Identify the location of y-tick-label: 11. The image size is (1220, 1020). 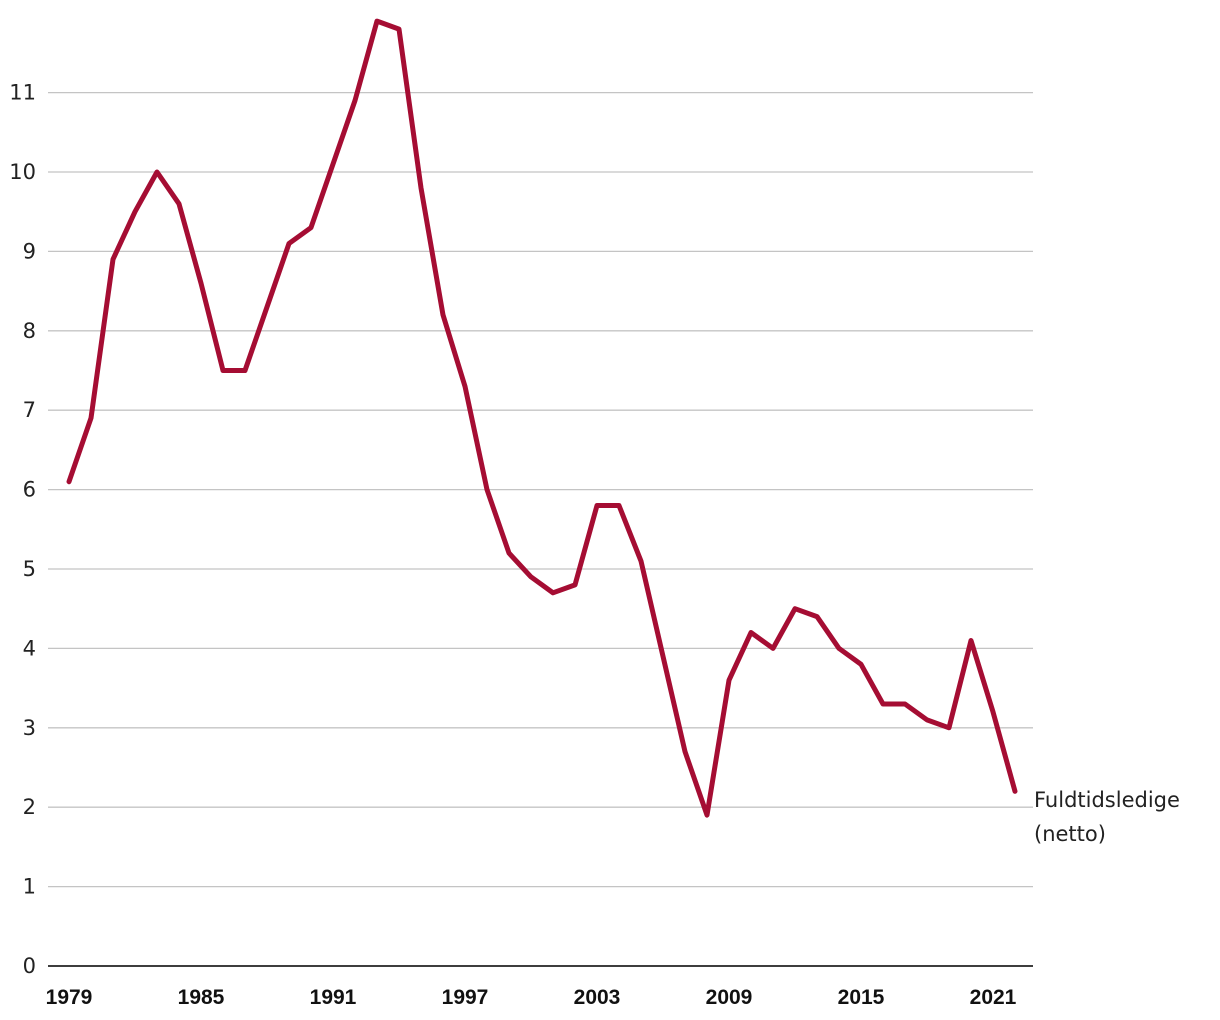
(22, 93).